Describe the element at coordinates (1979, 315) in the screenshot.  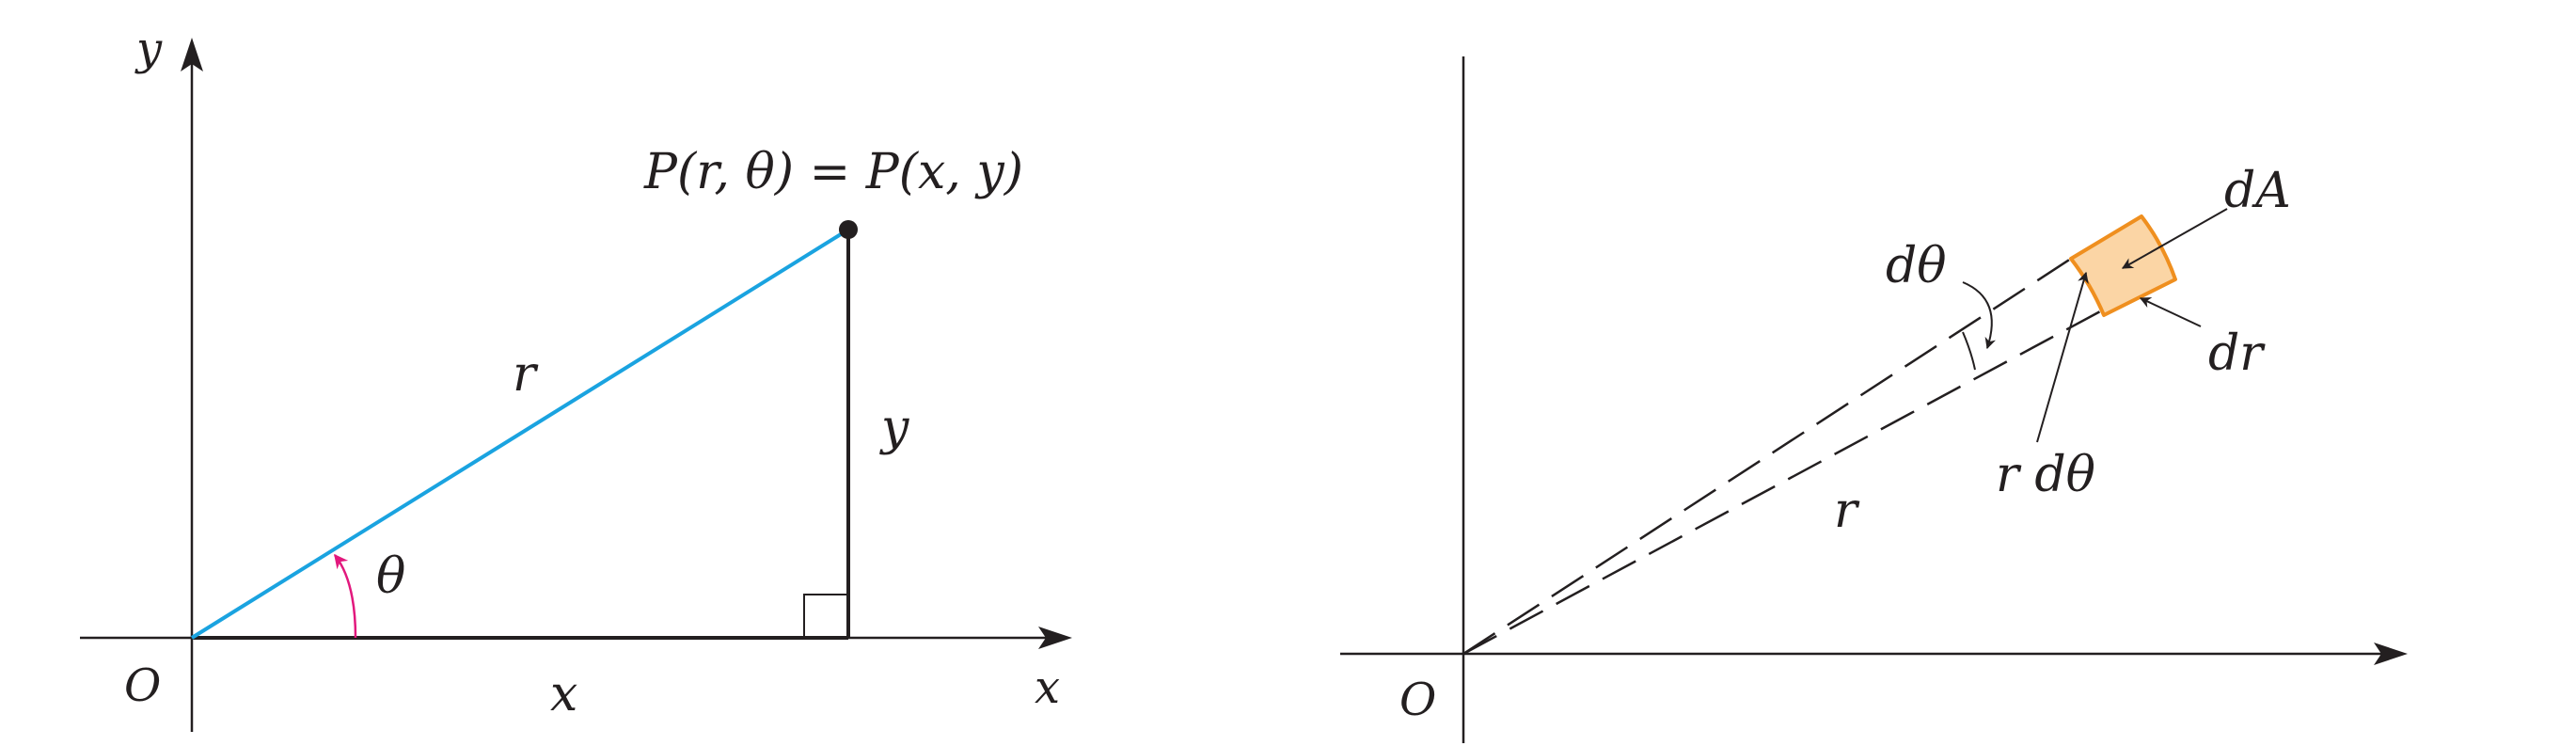
I see `dtheta-pointer` at that location.